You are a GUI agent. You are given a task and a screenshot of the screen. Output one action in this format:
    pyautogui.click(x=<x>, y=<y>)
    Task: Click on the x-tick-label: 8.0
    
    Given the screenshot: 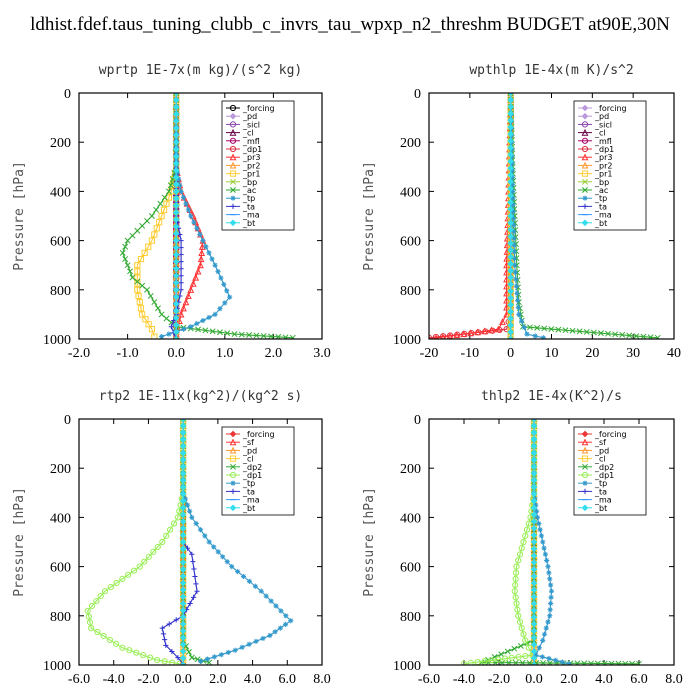 What is the action you would take?
    pyautogui.click(x=674, y=679)
    